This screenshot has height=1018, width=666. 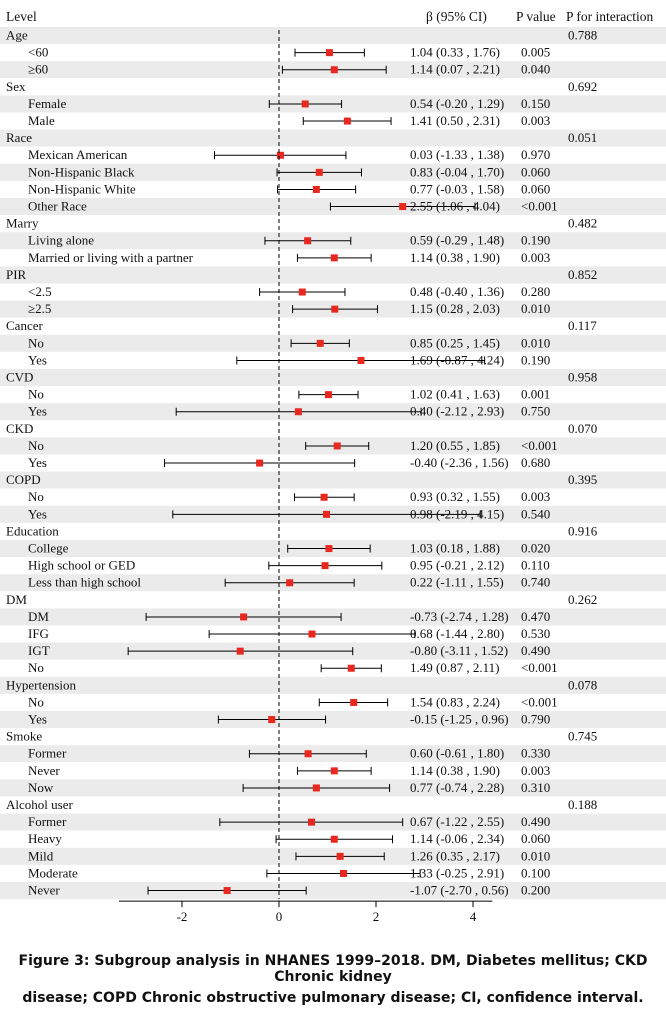 What do you see at coordinates (582, 35) in the screenshot?
I see `p-interaction-value: 0.788` at bounding box center [582, 35].